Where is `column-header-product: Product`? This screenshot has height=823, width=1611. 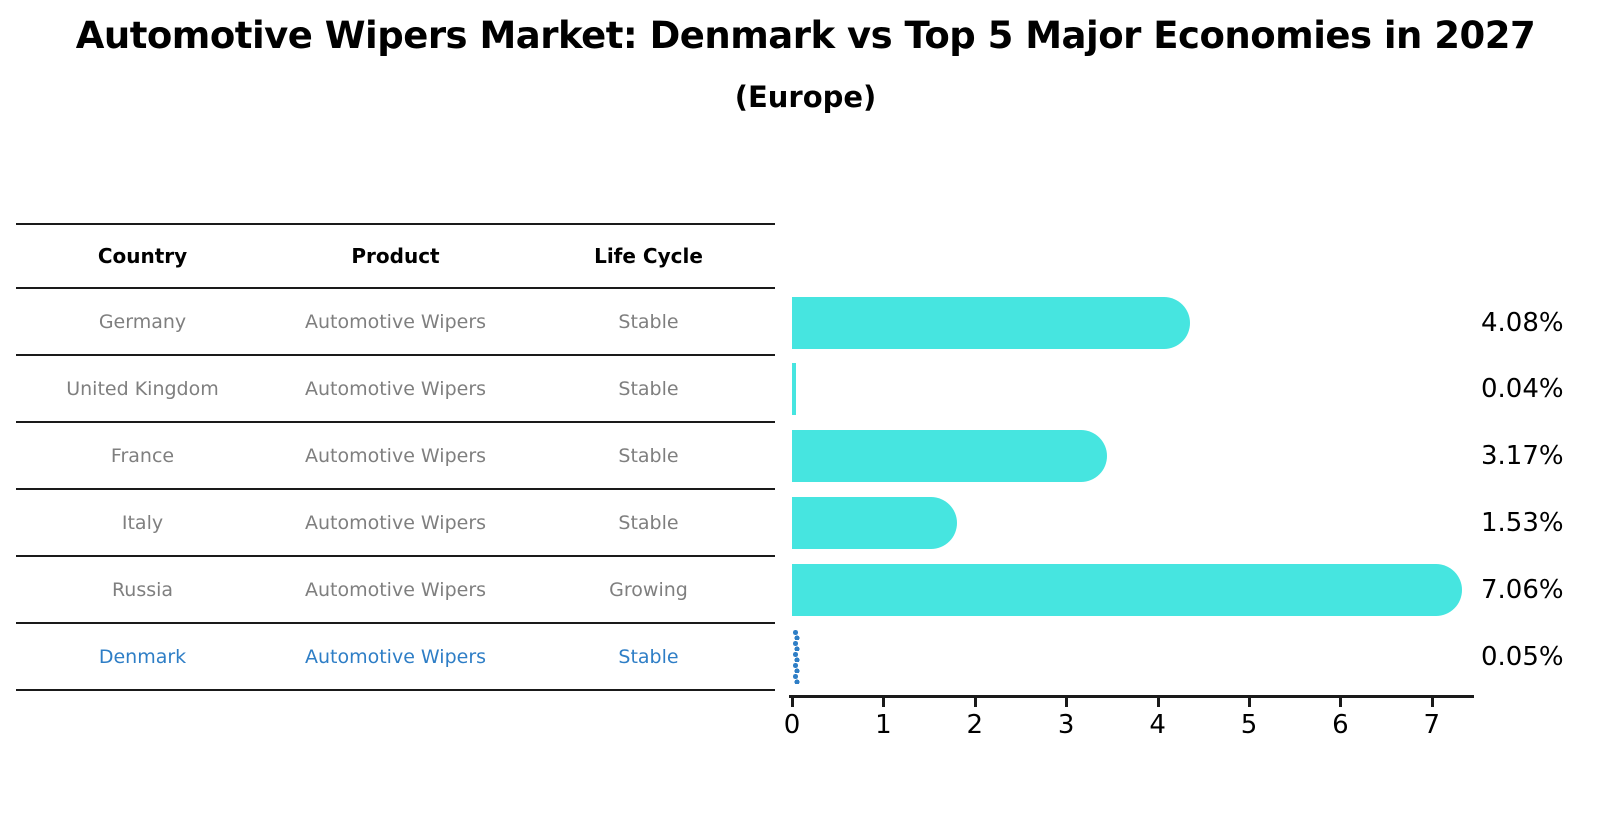
column-header-product: Product is located at coordinates (395, 256).